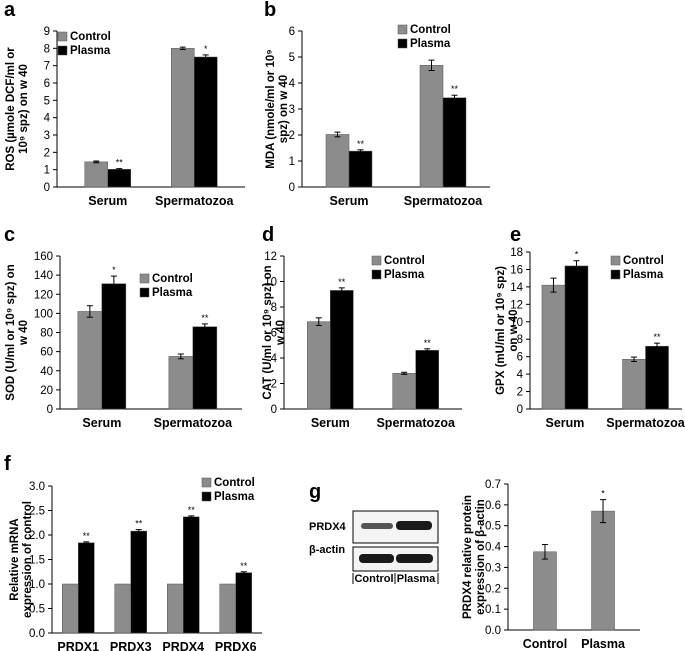 This screenshot has width=685, height=651. What do you see at coordinates (37, 610) in the screenshot?
I see `y-tick-label: 0.5` at bounding box center [37, 610].